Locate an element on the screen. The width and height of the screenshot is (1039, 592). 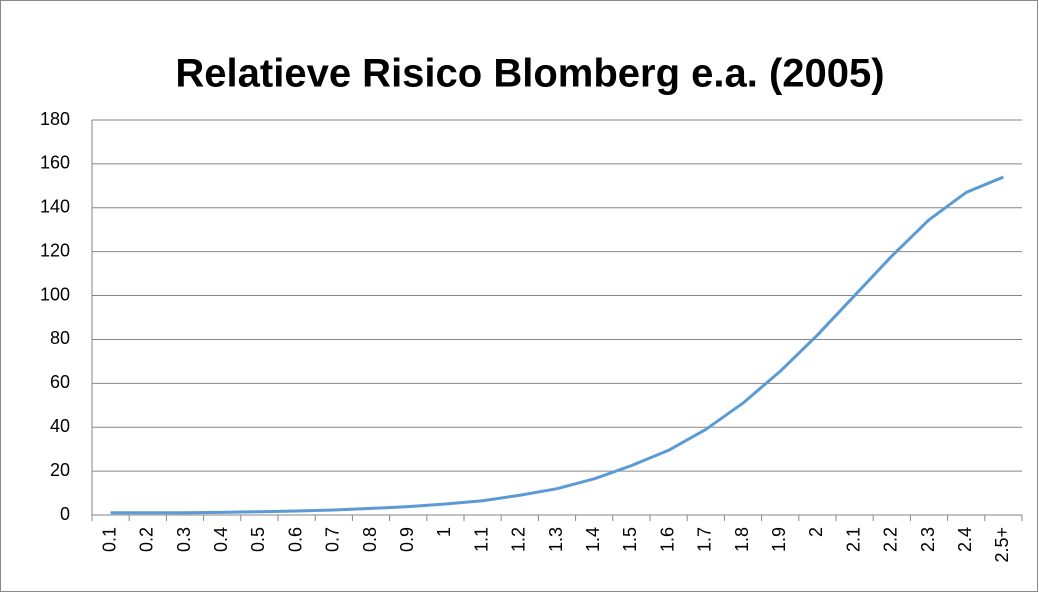
x-tick-label: 0.6 is located at coordinates (295, 539).